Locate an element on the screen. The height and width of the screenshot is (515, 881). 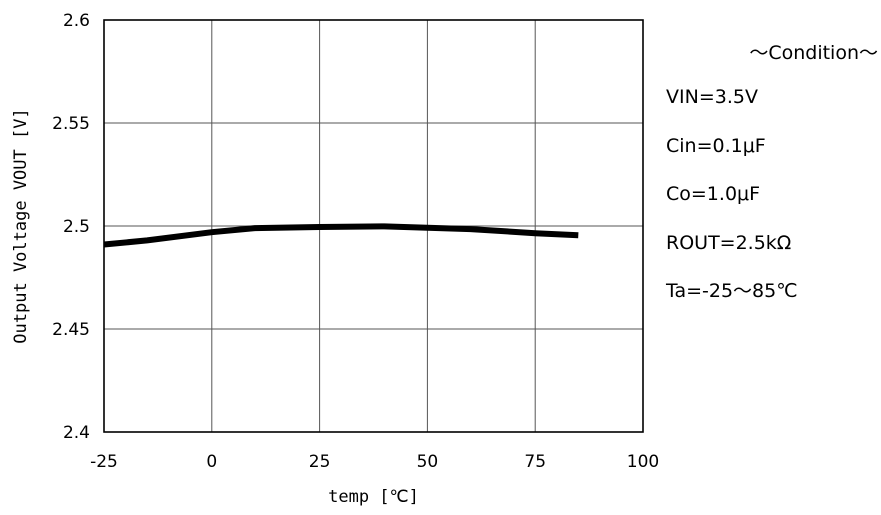
y-tick-label: 2.45 is located at coordinates (71, 330).